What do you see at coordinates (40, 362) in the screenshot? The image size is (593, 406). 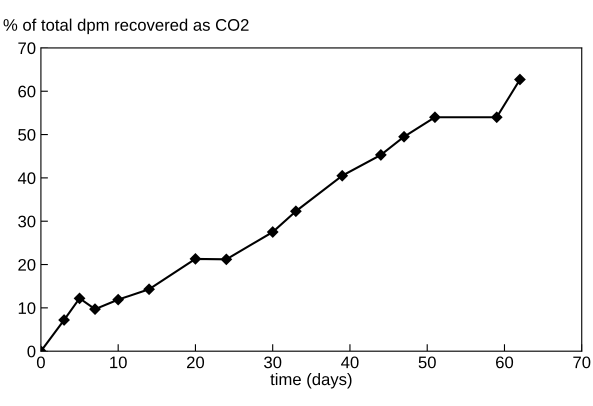 I see `x-tick-label: 0` at bounding box center [40, 362].